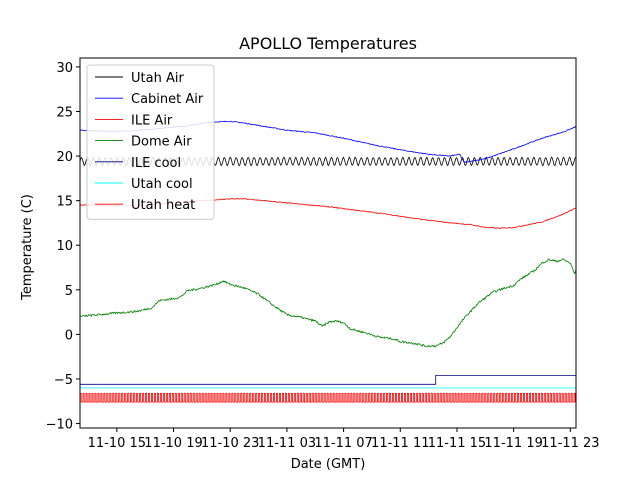  I want to click on legend-label-utah-cool: Utah cool, so click(162, 184).